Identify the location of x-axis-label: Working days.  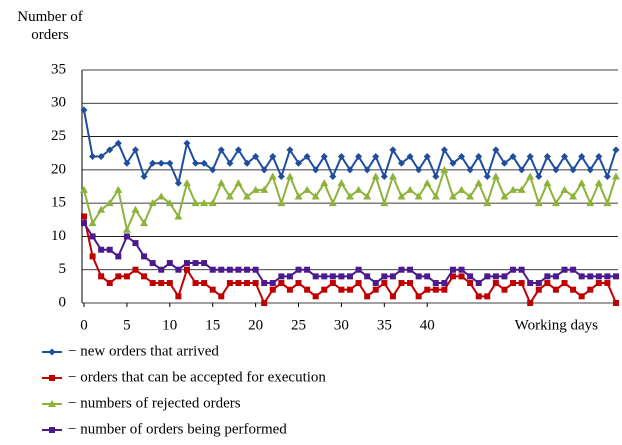
(557, 325).